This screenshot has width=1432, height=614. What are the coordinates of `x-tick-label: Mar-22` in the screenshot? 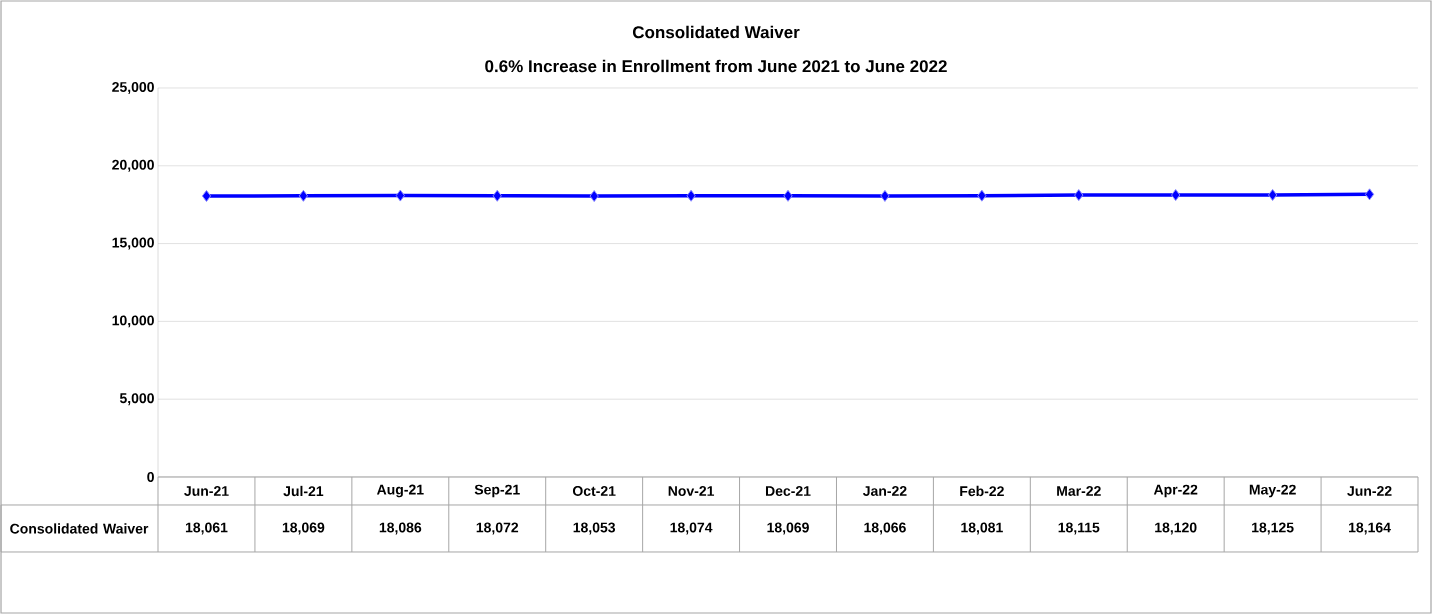 It's located at (1079, 491).